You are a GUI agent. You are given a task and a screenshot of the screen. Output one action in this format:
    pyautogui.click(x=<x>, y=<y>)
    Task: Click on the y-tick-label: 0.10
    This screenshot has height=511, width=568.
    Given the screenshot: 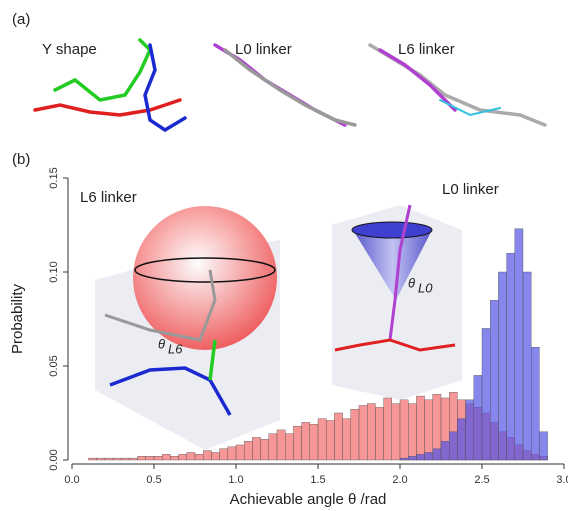 What is the action you would take?
    pyautogui.click(x=54, y=271)
    